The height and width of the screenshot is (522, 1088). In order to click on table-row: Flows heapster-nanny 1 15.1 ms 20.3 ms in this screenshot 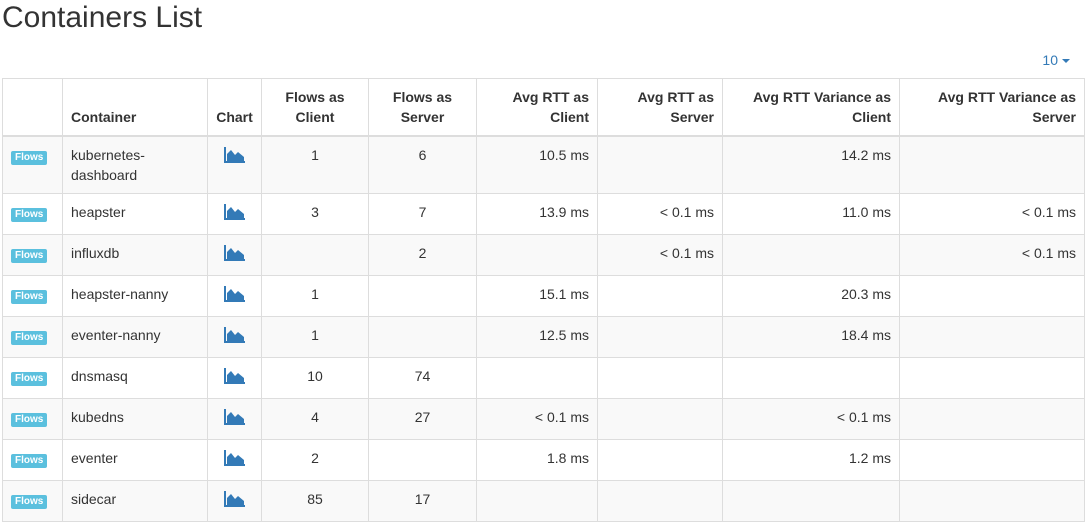, I will do `click(543, 296)`.